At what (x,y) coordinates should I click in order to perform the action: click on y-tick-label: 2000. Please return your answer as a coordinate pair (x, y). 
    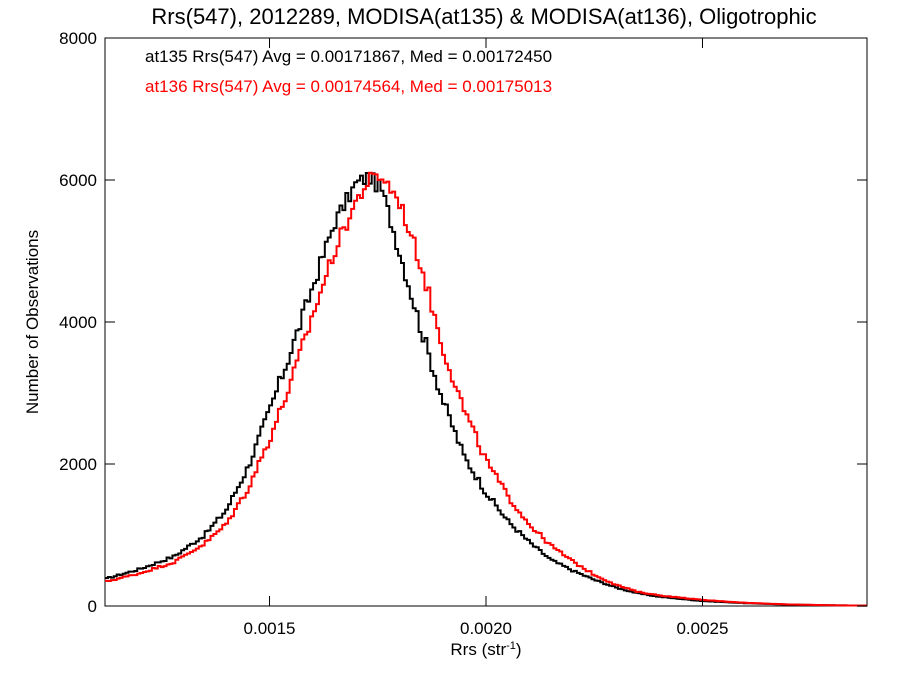
    Looking at the image, I should click on (78, 464).